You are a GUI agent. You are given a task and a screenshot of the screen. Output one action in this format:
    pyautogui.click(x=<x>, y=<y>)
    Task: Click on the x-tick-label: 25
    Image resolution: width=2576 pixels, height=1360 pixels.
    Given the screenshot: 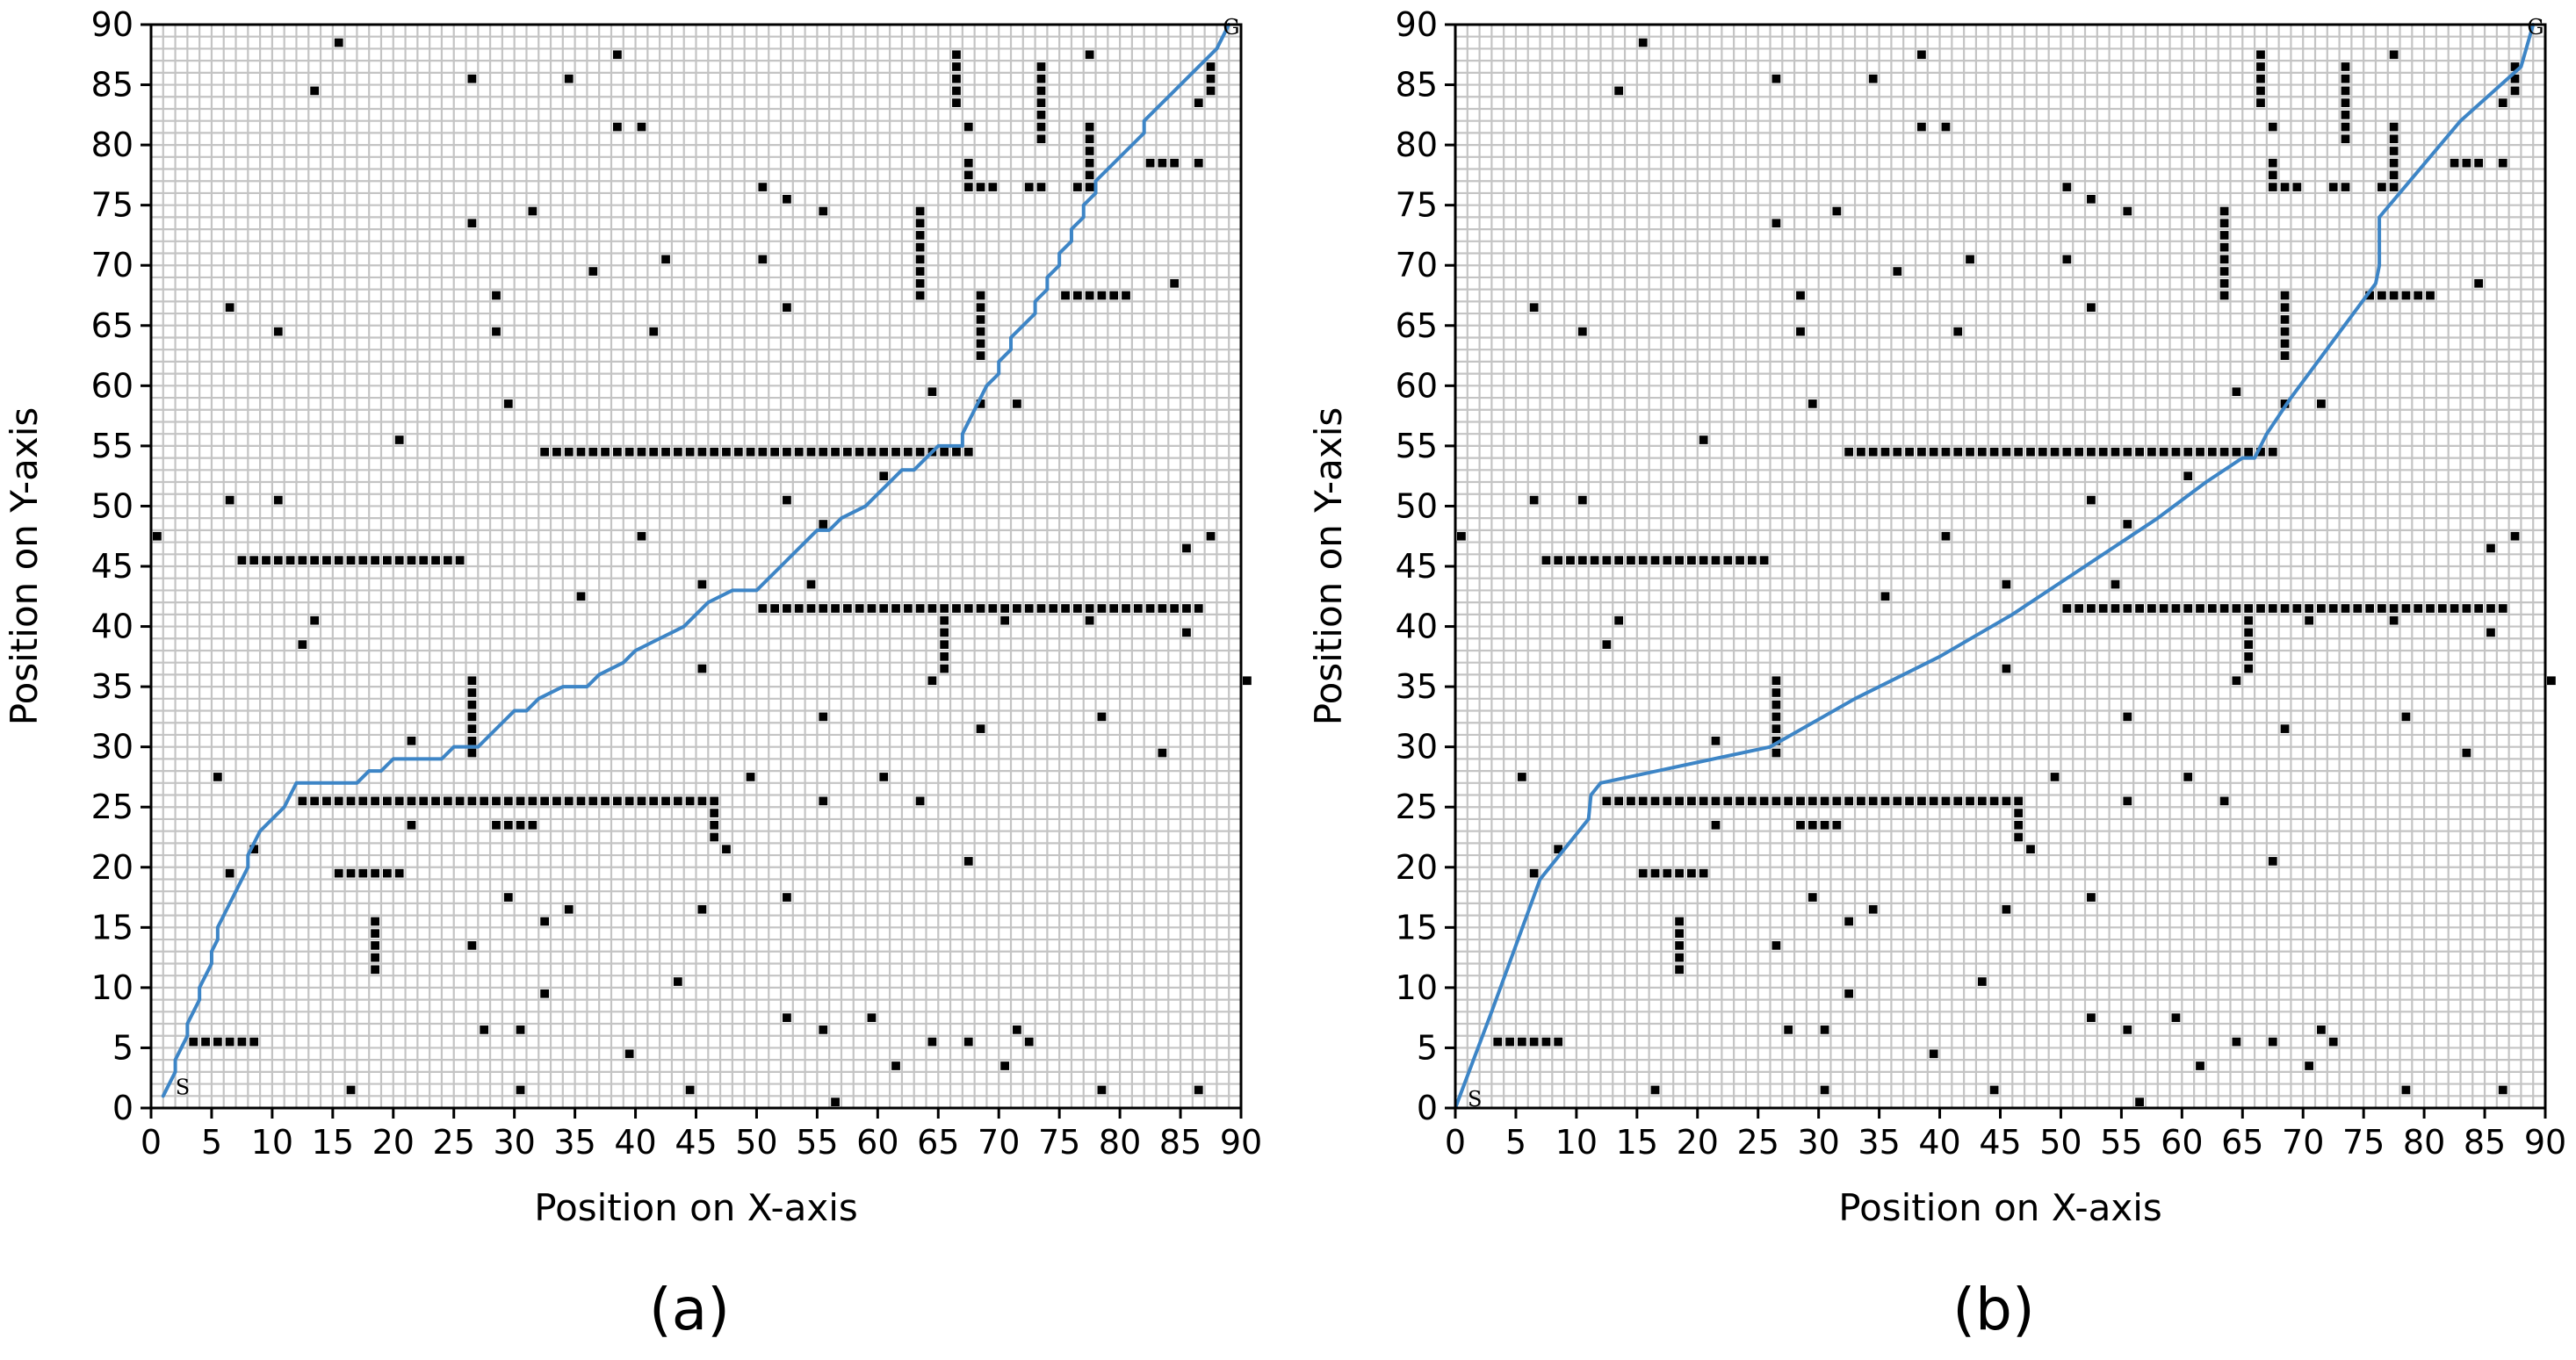 What is the action you would take?
    pyautogui.click(x=1758, y=1142)
    